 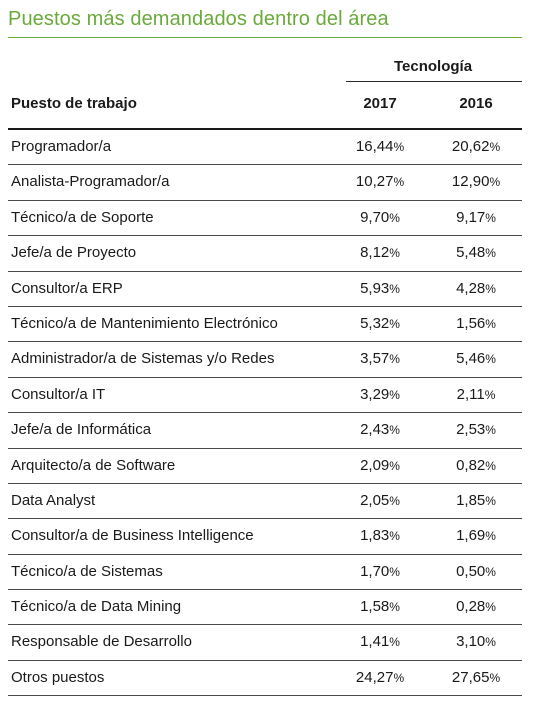 I want to click on job-title-cell: Data Analyst, so click(x=53, y=500).